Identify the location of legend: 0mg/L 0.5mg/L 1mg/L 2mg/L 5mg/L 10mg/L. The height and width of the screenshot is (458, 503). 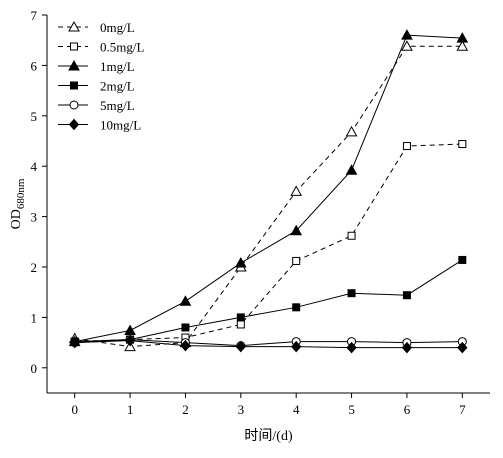
(101, 76).